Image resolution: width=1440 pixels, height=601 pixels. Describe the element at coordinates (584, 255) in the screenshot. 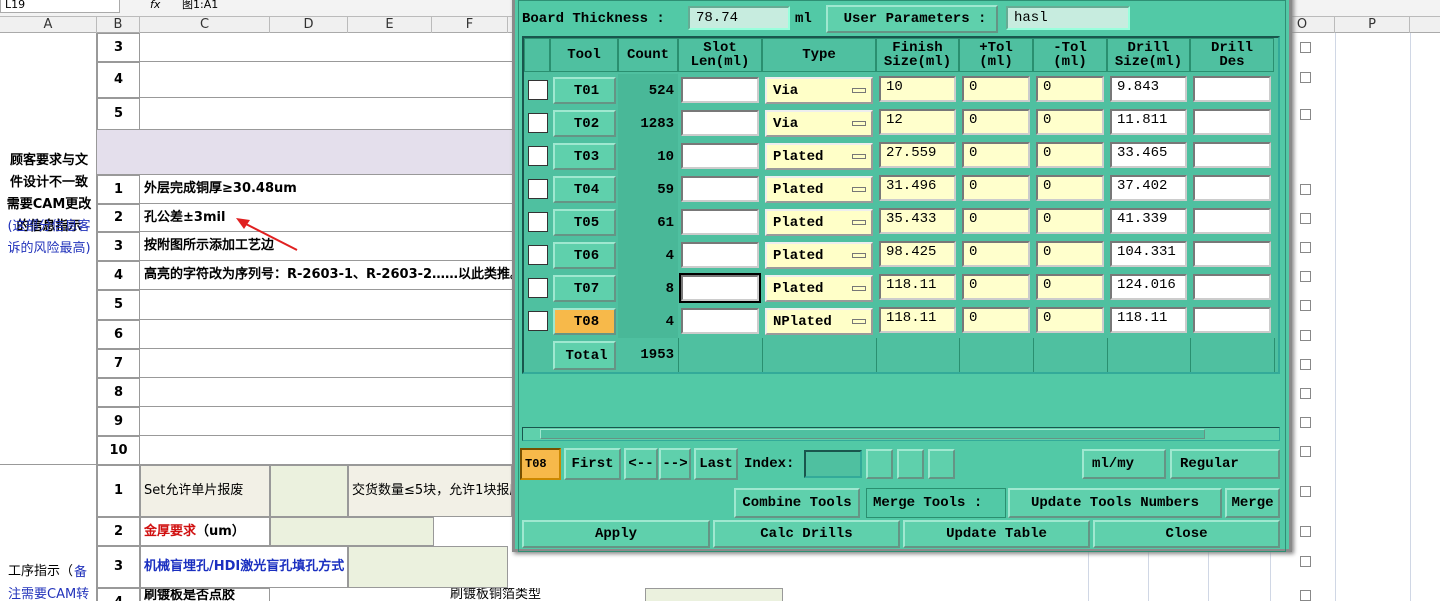

I see `tool-button: T06` at that location.